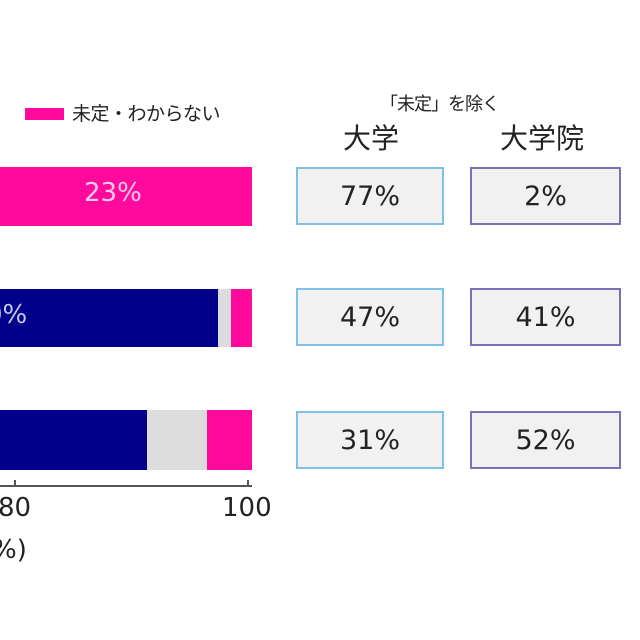 This screenshot has height=640, width=640. I want to click on x-tick-label-80: 80, so click(16, 508).